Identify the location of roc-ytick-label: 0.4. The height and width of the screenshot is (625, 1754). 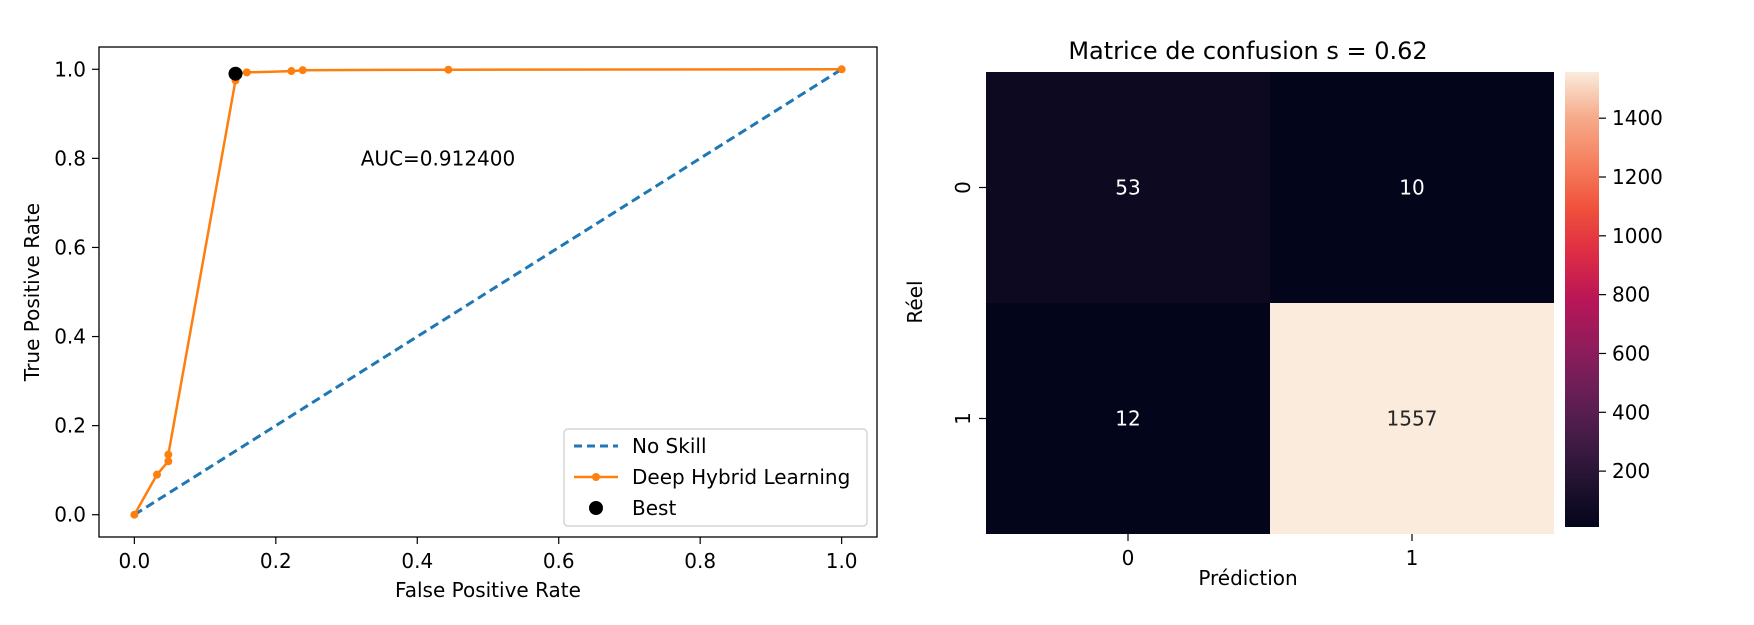
(70, 337).